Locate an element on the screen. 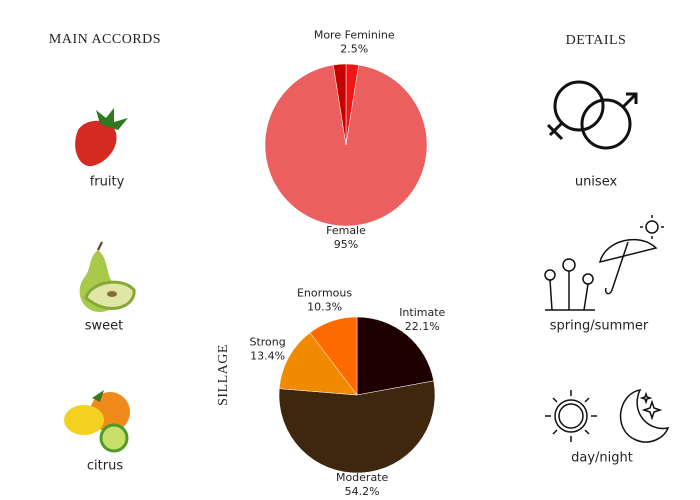 This screenshot has width=700, height=500. strawberry-icon is located at coordinates (101, 137).